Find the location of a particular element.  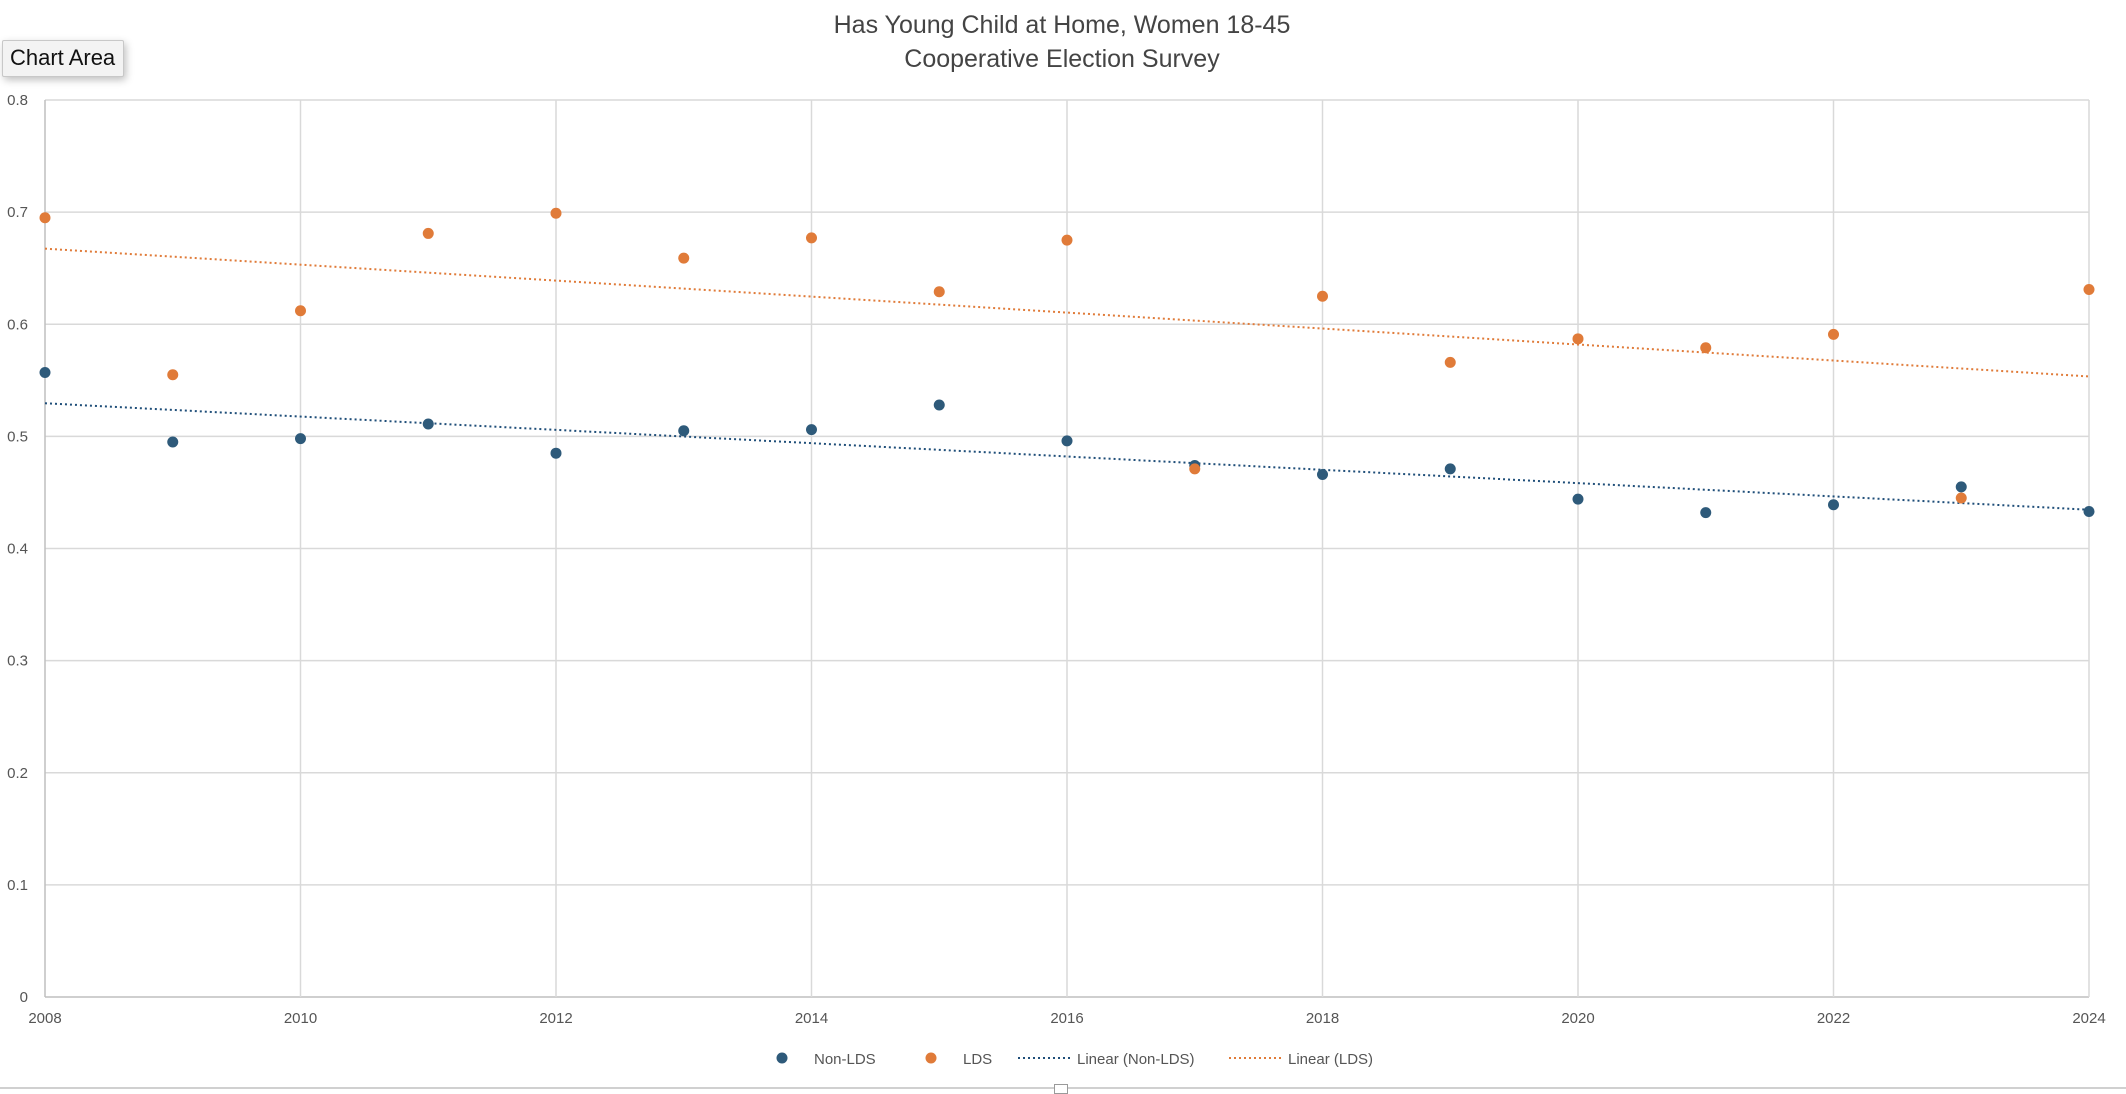

legend: Non-LDS LDS Linear (Non-LDS) Linear (LDS) is located at coordinates (1075, 1059).